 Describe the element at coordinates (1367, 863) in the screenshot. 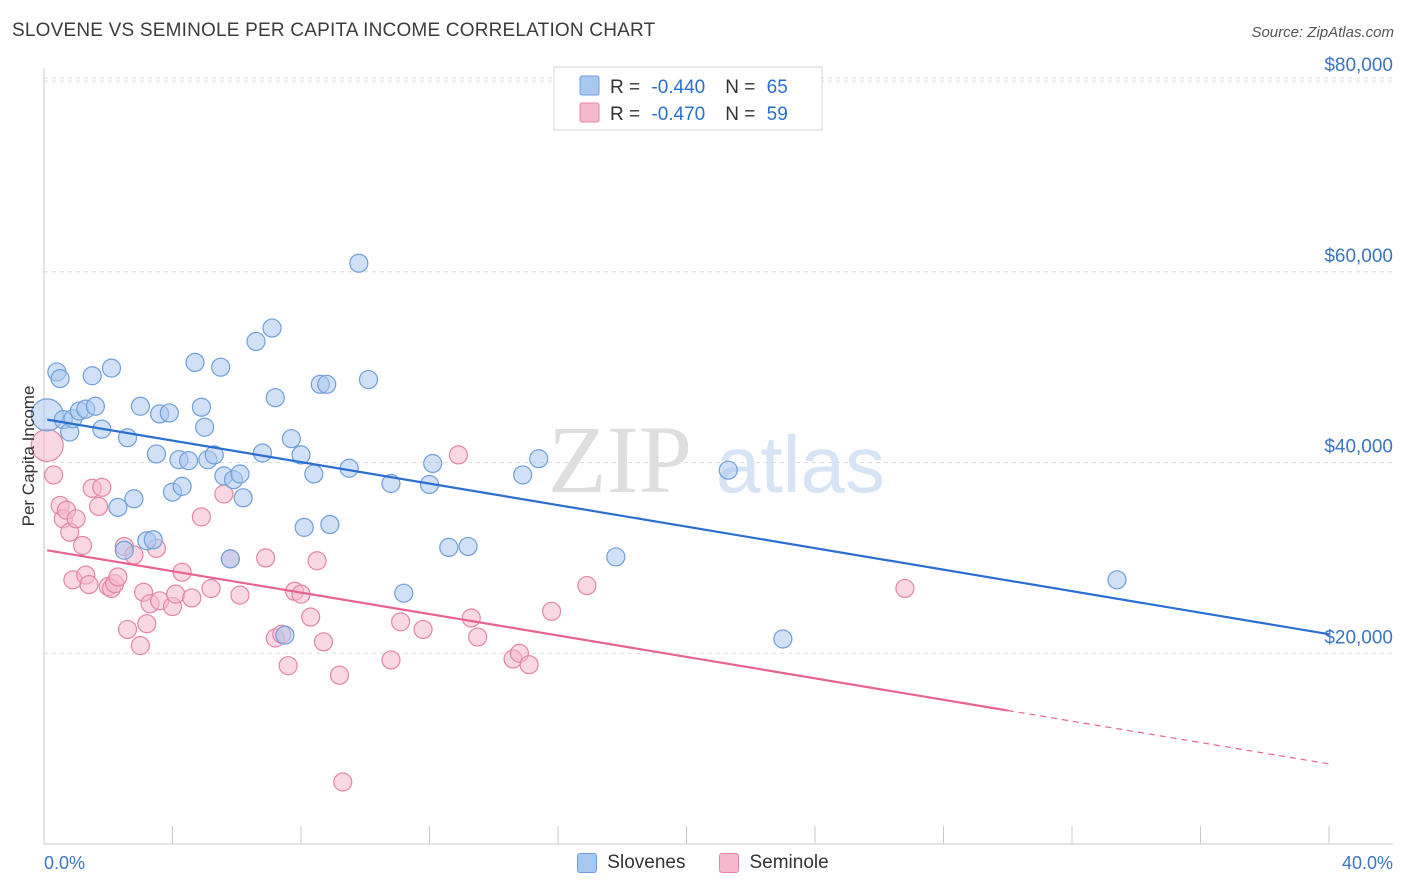

I see `x-tick-label-max: 40.0%` at that location.